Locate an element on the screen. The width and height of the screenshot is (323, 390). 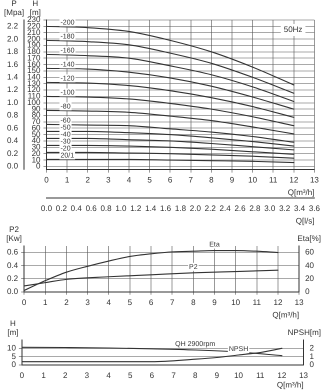
x2-tick-label: 0.4 is located at coordinates (76, 208).